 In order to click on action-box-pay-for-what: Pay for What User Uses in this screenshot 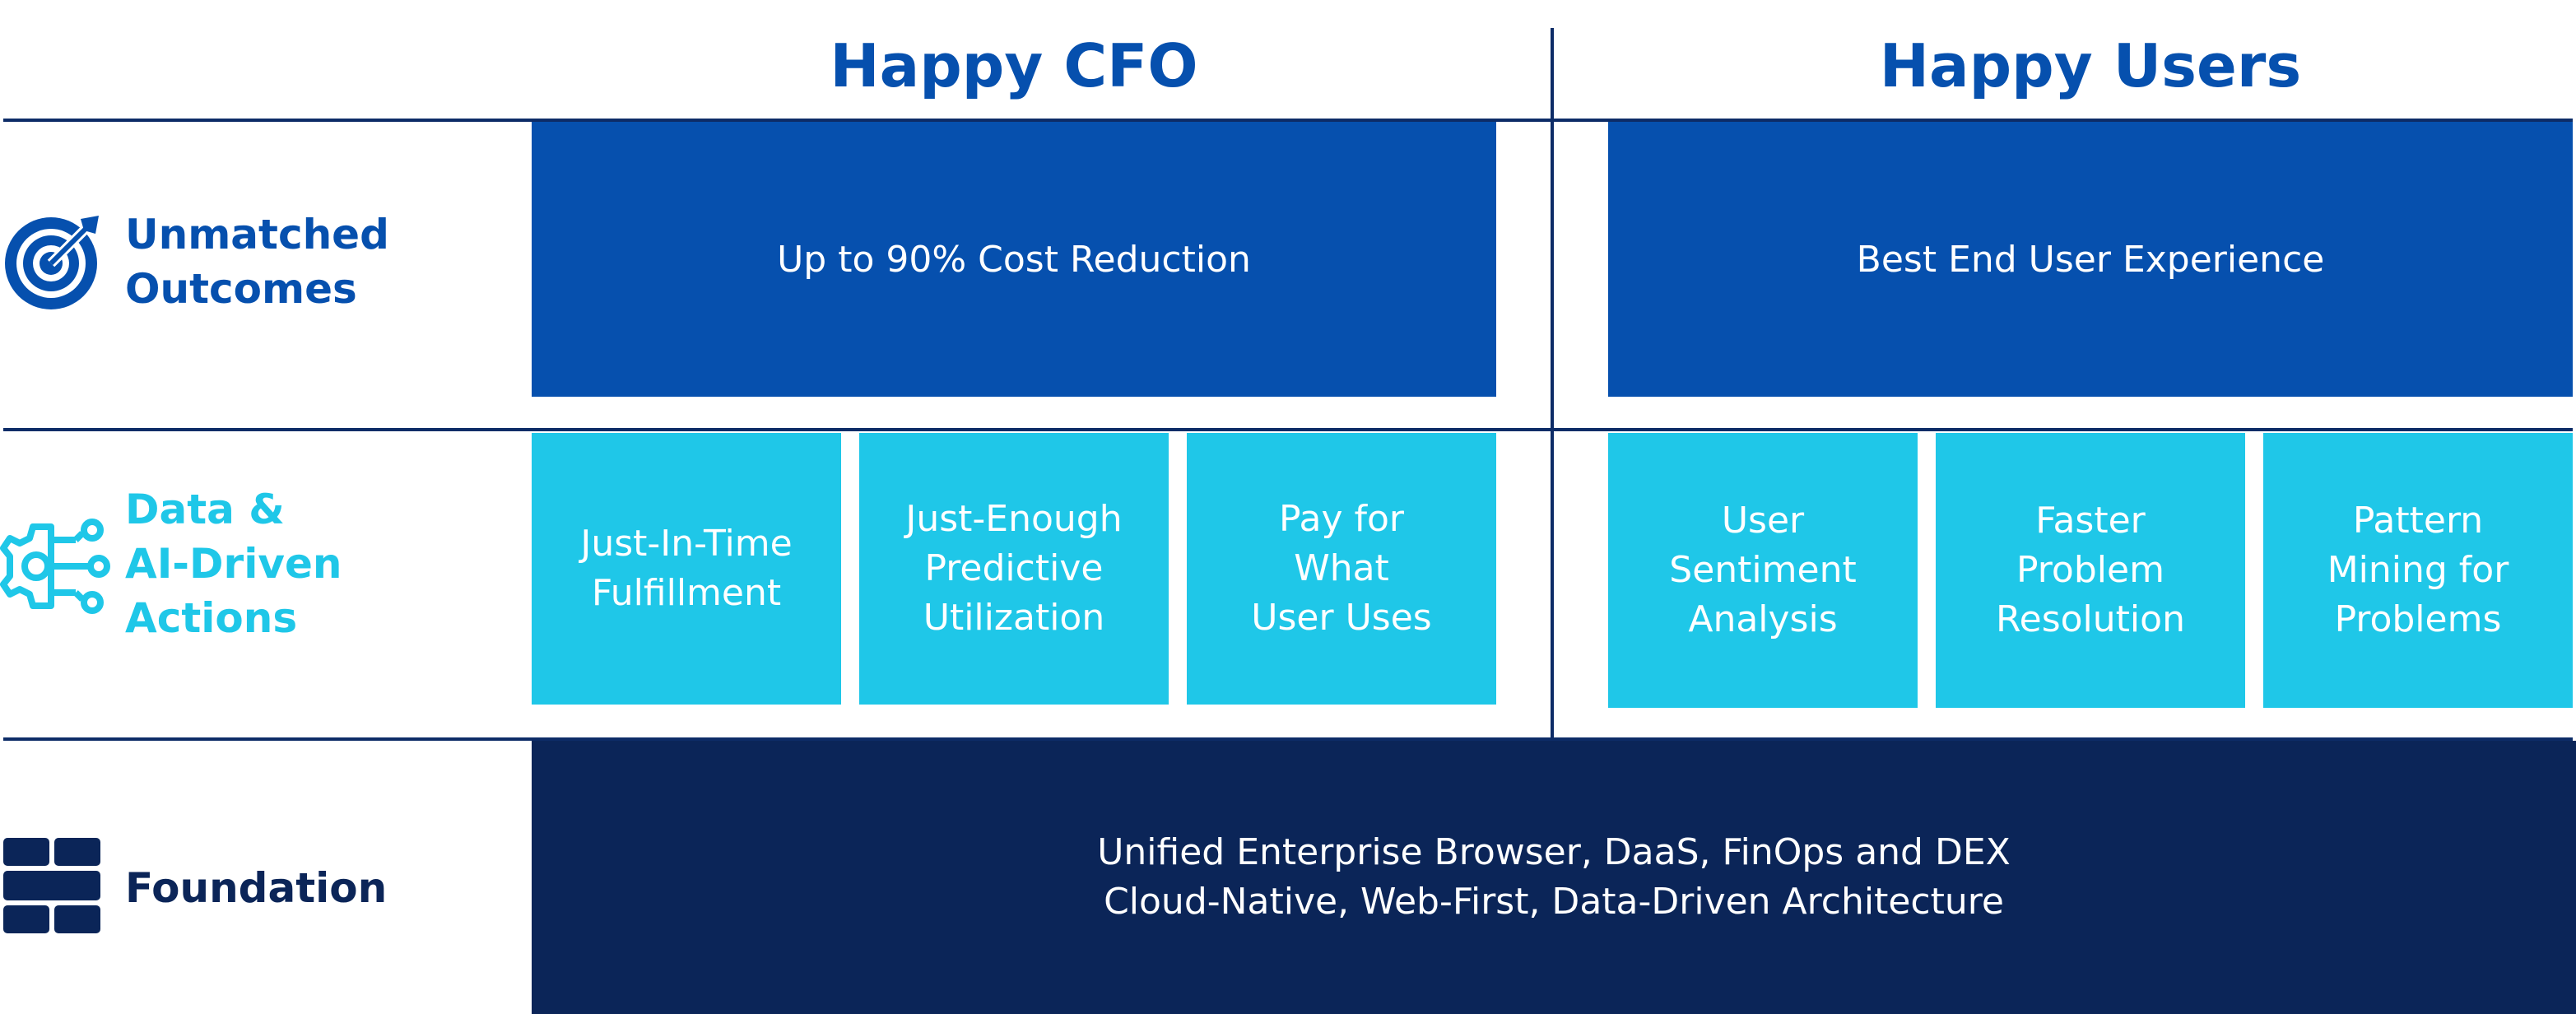, I will do `click(1341, 569)`.